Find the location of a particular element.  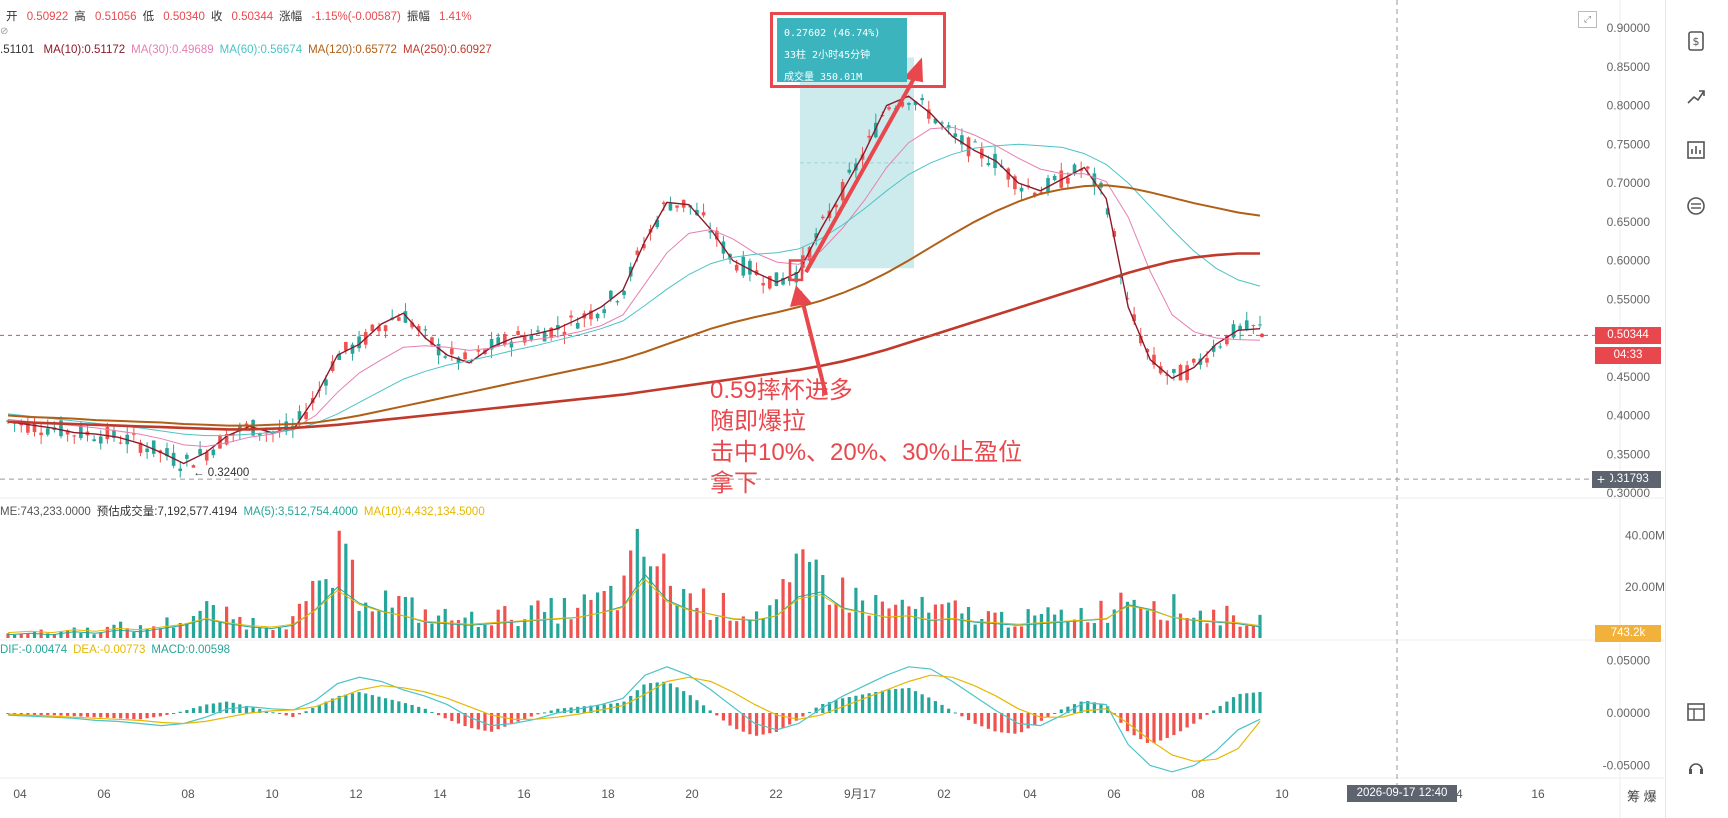

ohlc-value: 1.41% is located at coordinates (455, 17).